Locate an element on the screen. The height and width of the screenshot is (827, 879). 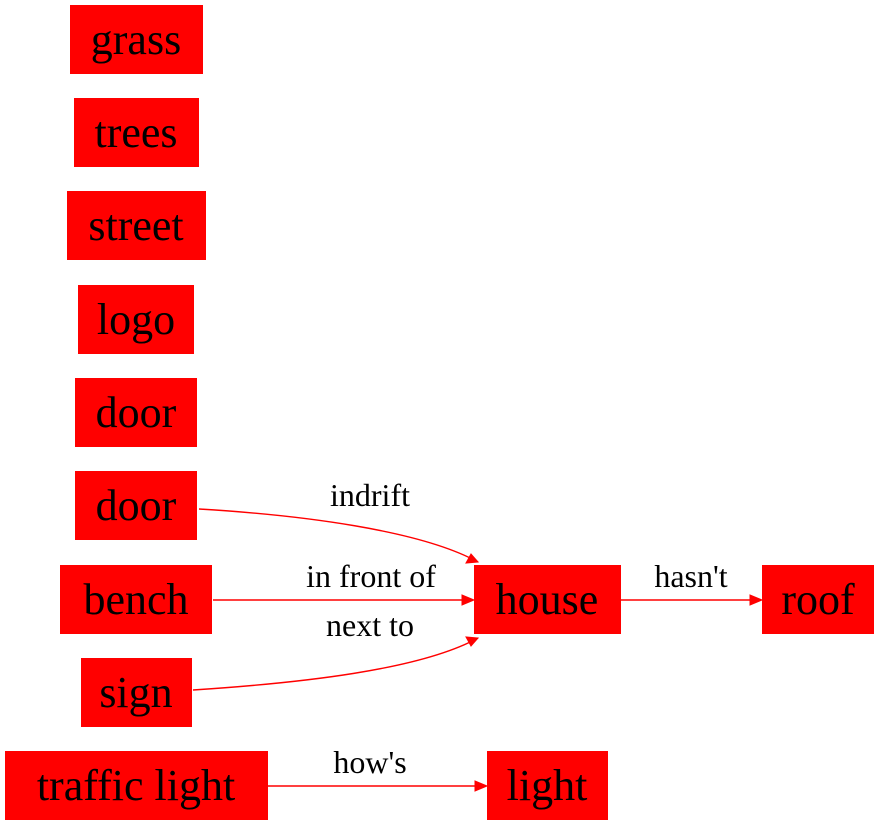
node-bench: bench is located at coordinates (136, 599).